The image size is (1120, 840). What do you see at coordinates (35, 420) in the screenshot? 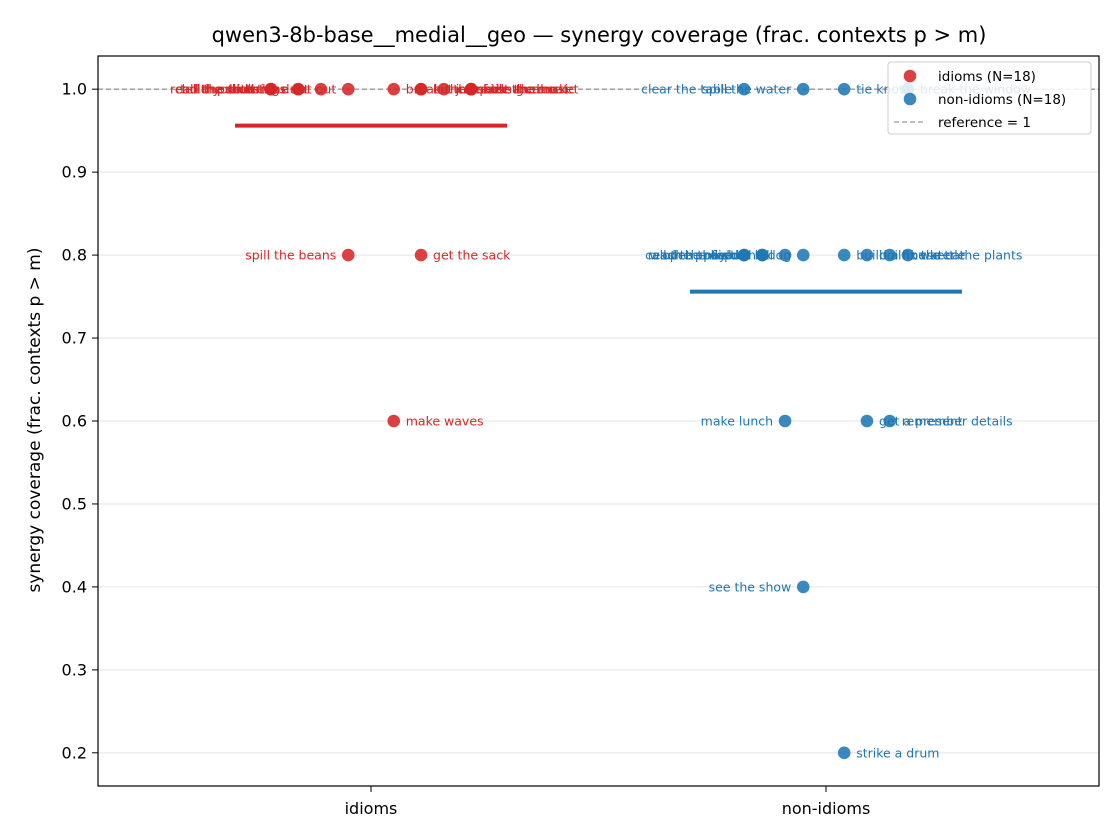
I see `y-axis-label: synergy coverage (frac. contexts p > m)` at bounding box center [35, 420].